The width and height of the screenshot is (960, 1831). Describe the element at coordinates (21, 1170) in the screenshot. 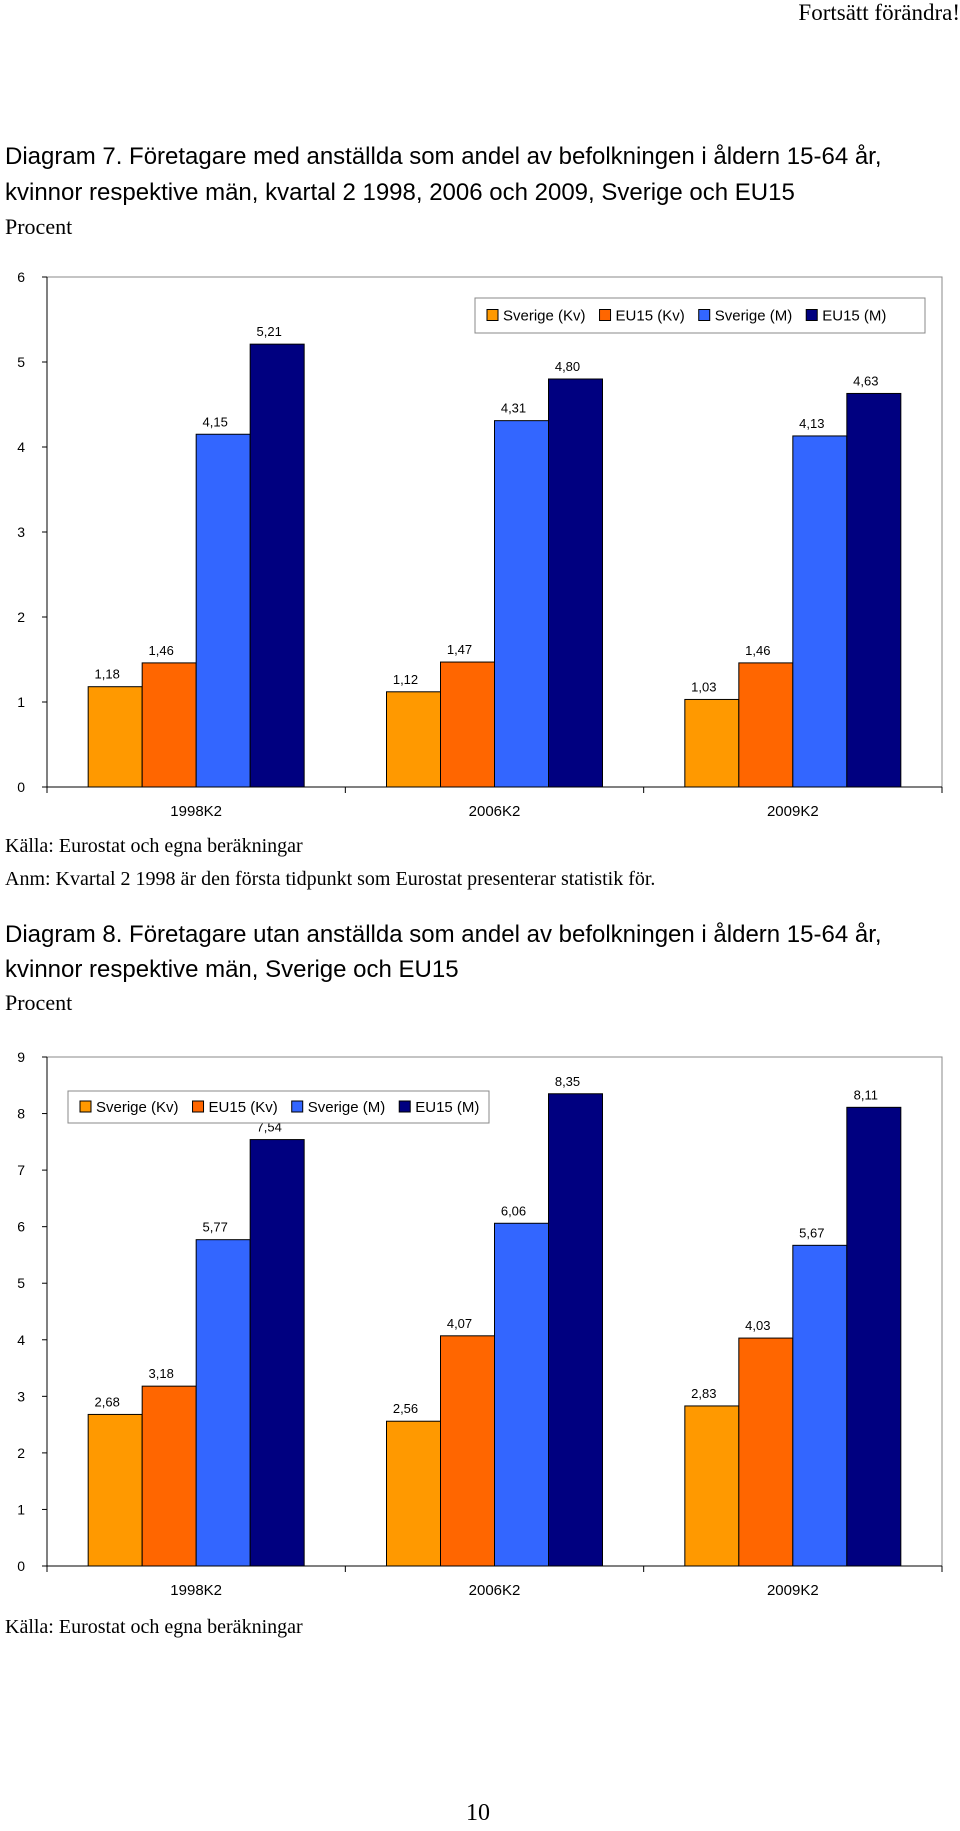

I see `y-tick-label: 7` at that location.